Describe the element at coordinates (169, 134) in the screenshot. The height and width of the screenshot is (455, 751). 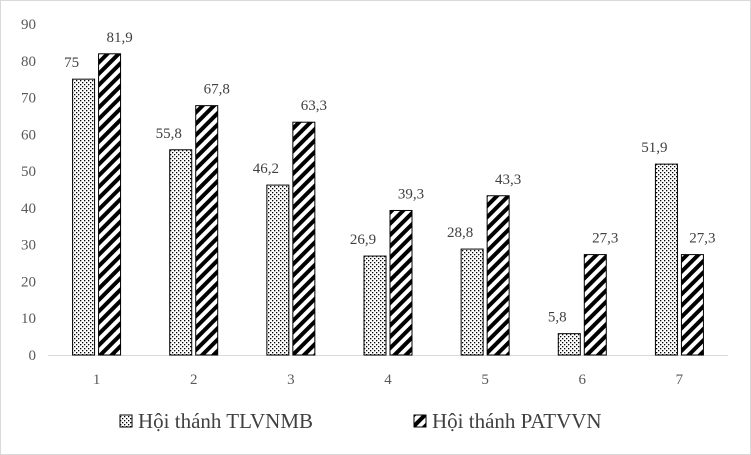
I see `data-label: 55,8` at that location.